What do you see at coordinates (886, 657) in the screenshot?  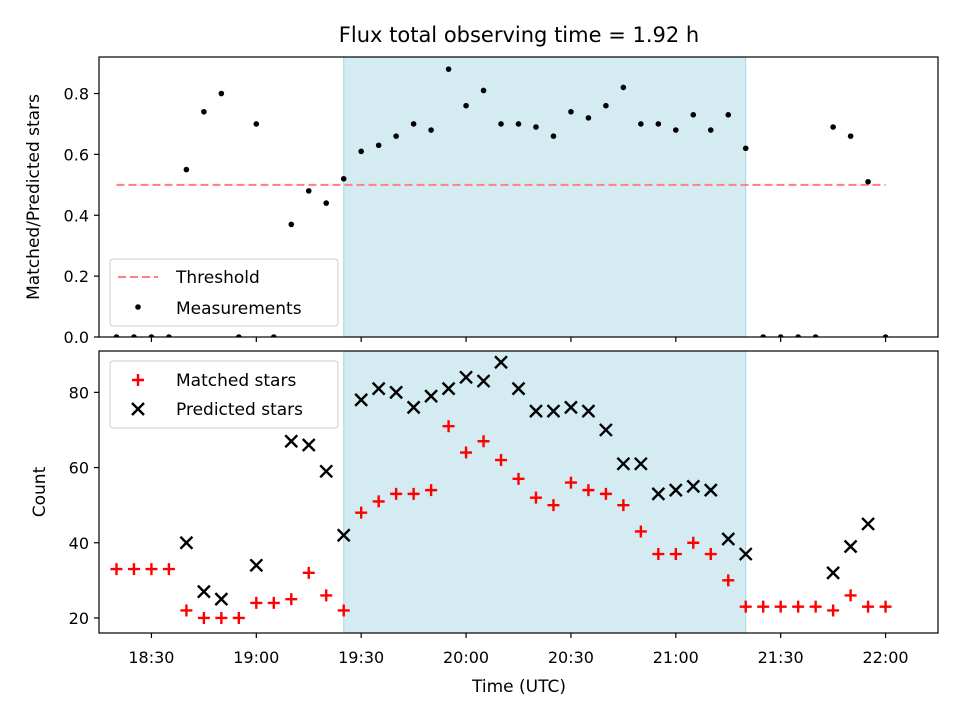 I see `x-tick-label: 22:00` at bounding box center [886, 657].